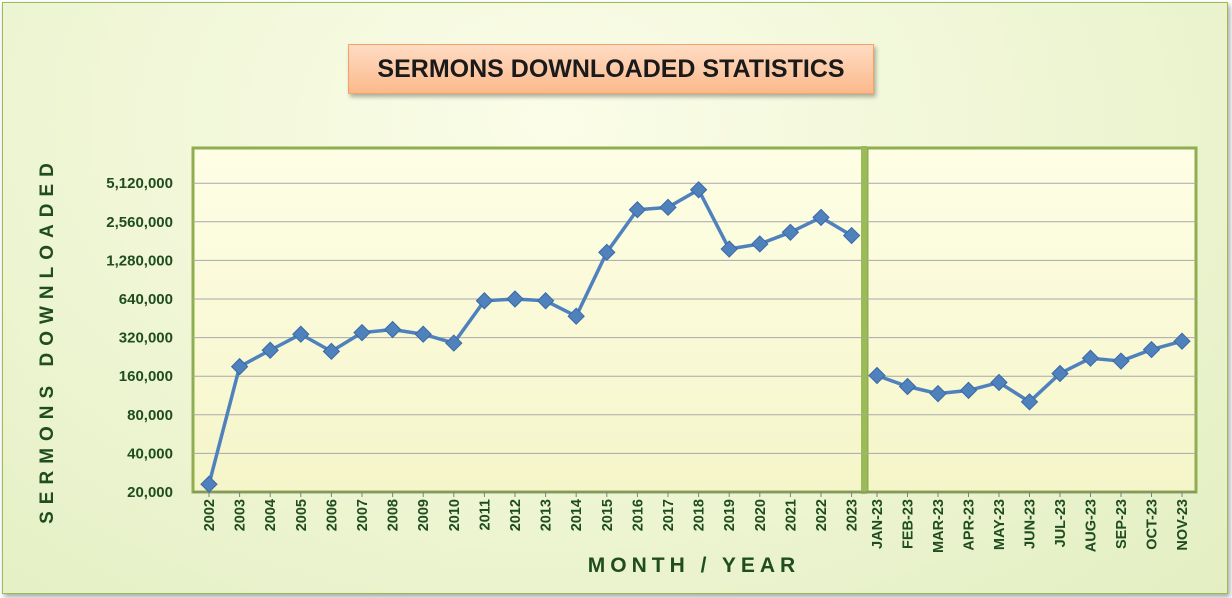 The image size is (1232, 598). What do you see at coordinates (638, 515) in the screenshot?
I see `x-tick-label: 2016` at bounding box center [638, 515].